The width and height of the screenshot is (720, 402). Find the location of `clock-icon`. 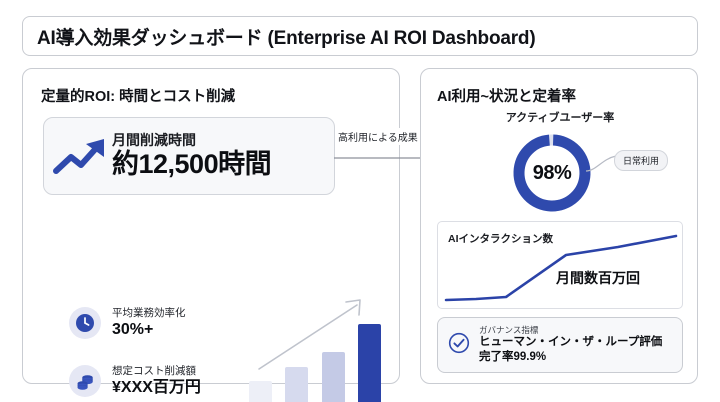

clock-icon is located at coordinates (85, 323).